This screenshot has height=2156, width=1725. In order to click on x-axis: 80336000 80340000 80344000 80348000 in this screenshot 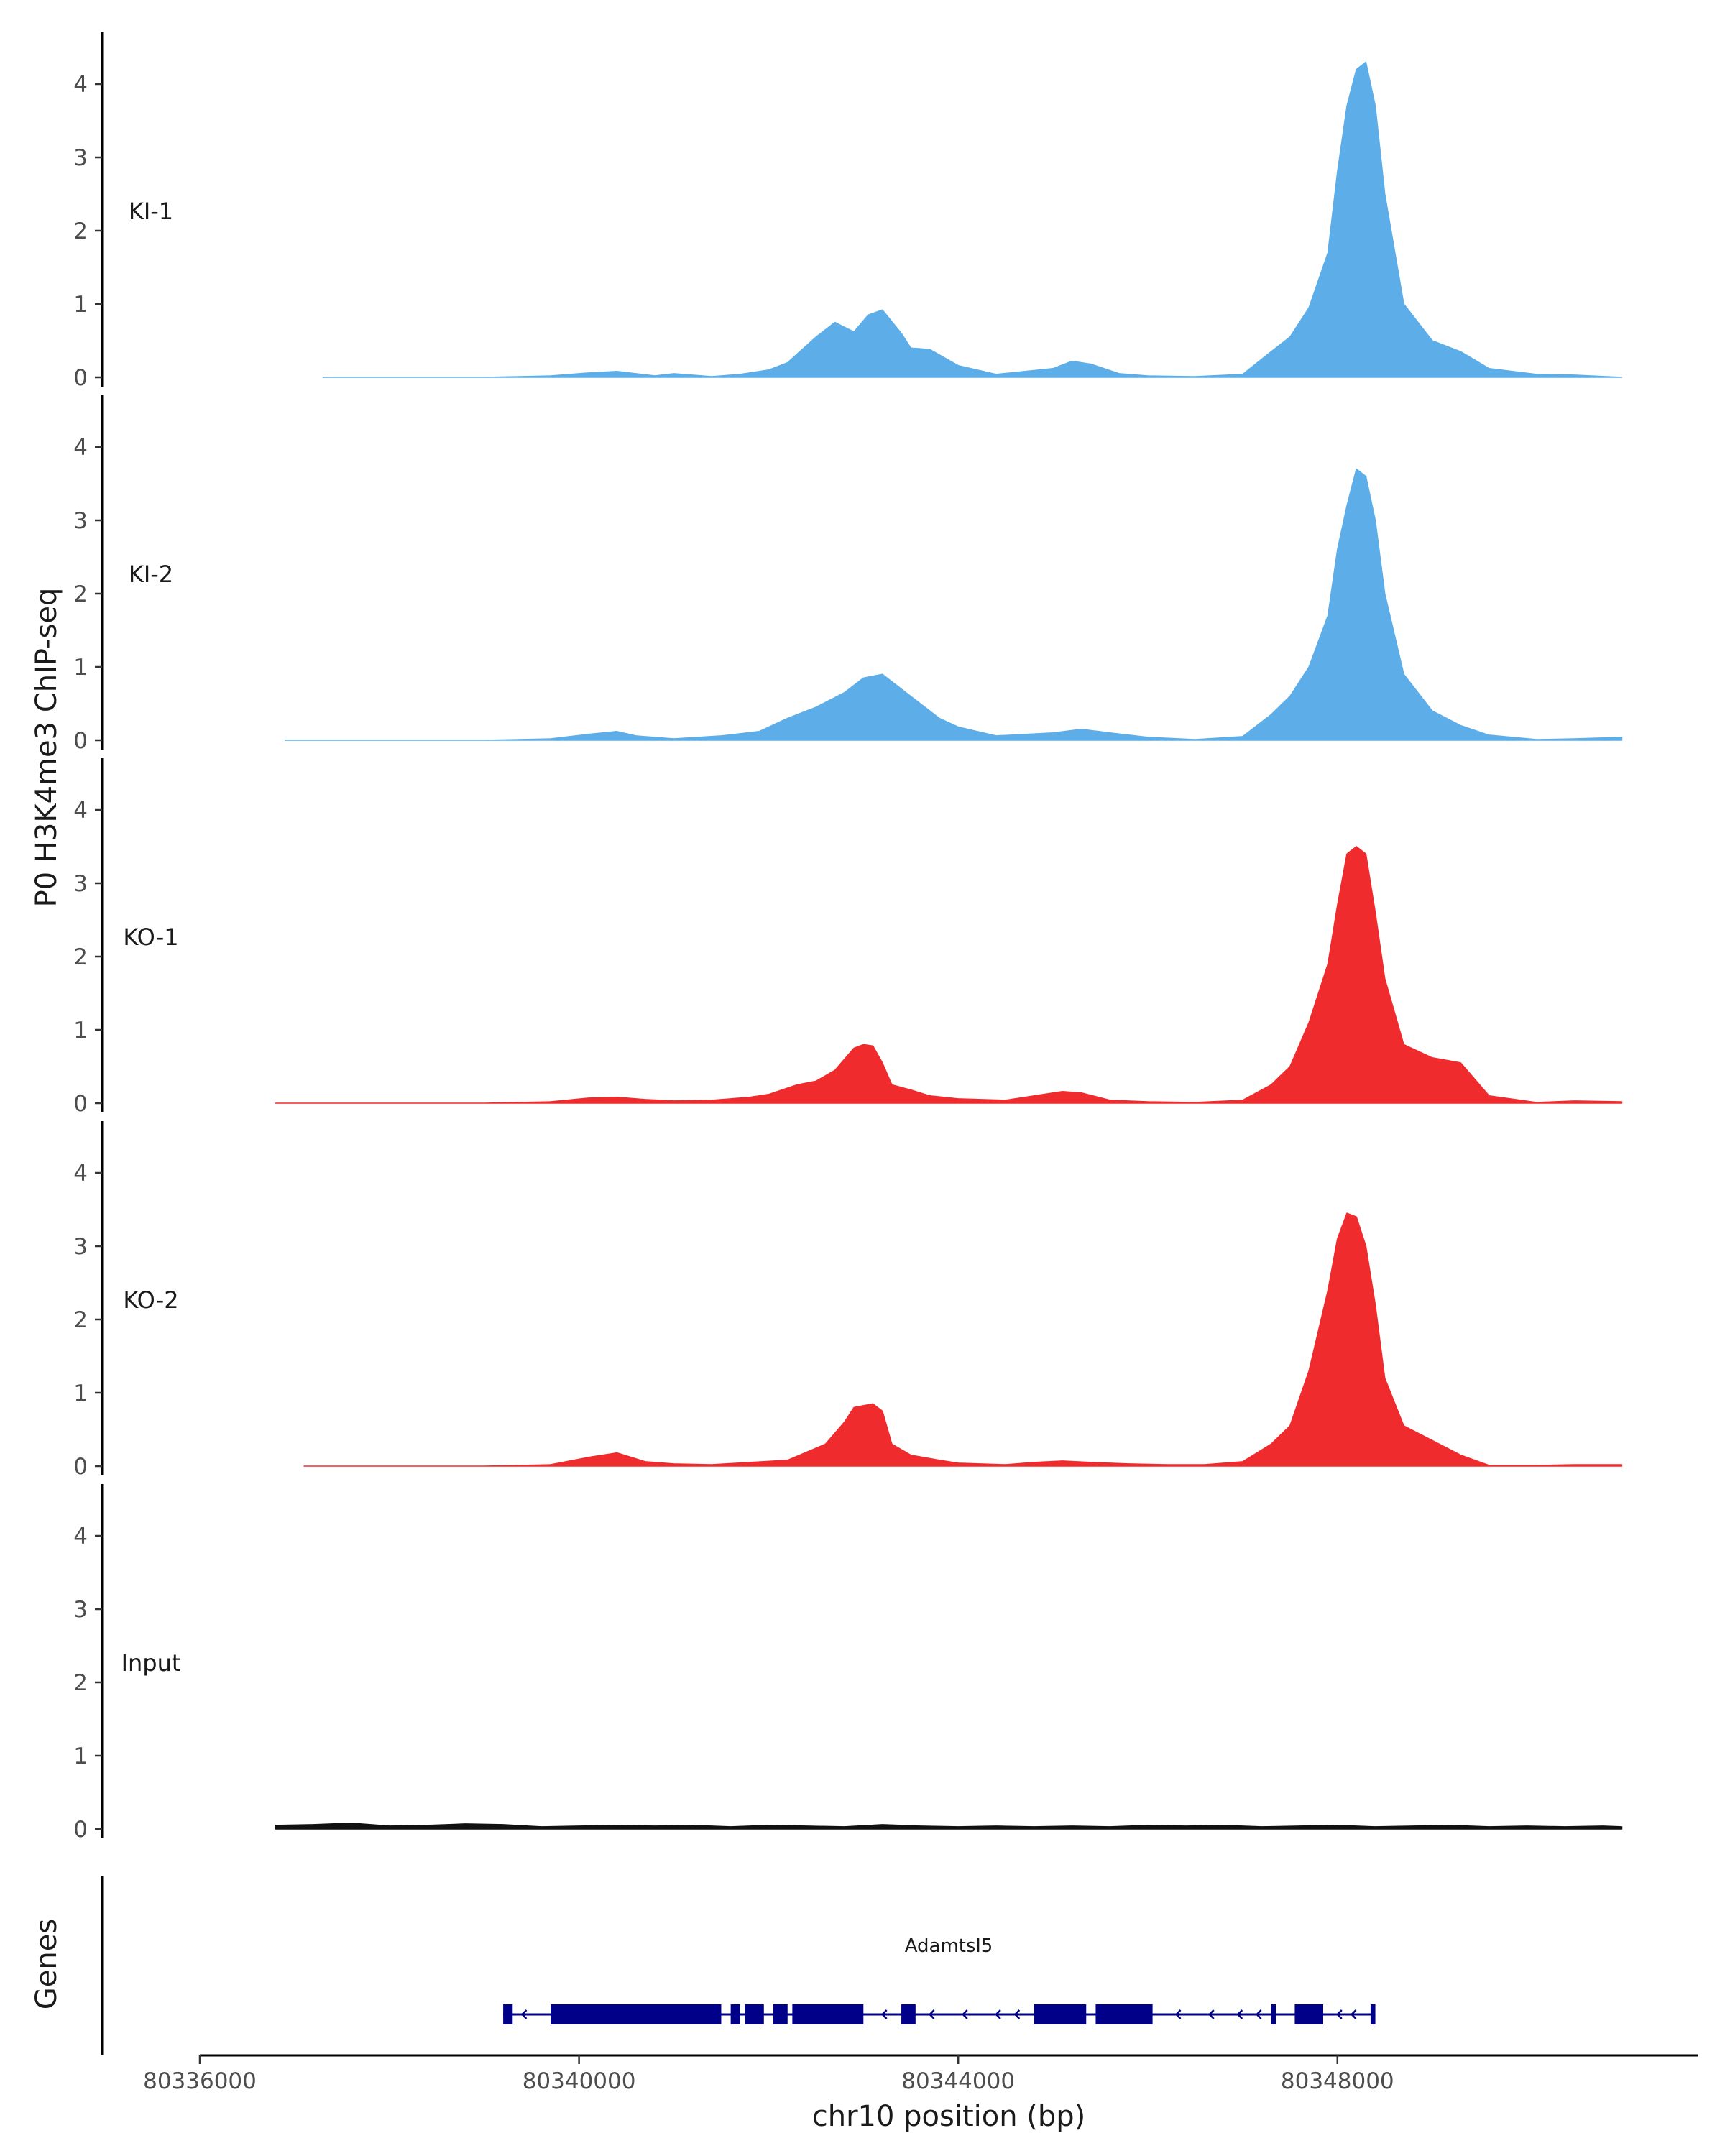, I will do `click(920, 2074)`.